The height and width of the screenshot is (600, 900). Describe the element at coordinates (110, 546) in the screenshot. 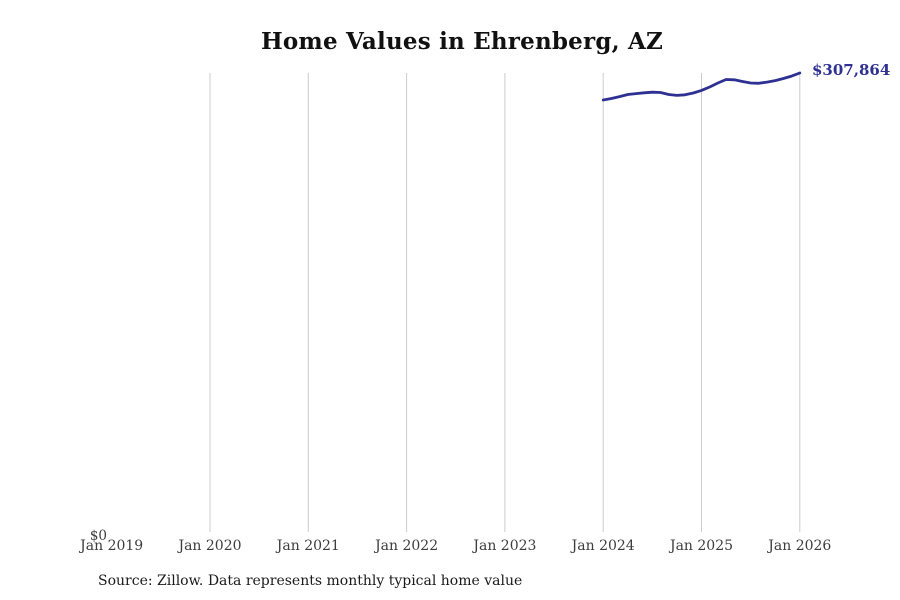

I see `x-tick-jan-2019: Jan 2019` at that location.